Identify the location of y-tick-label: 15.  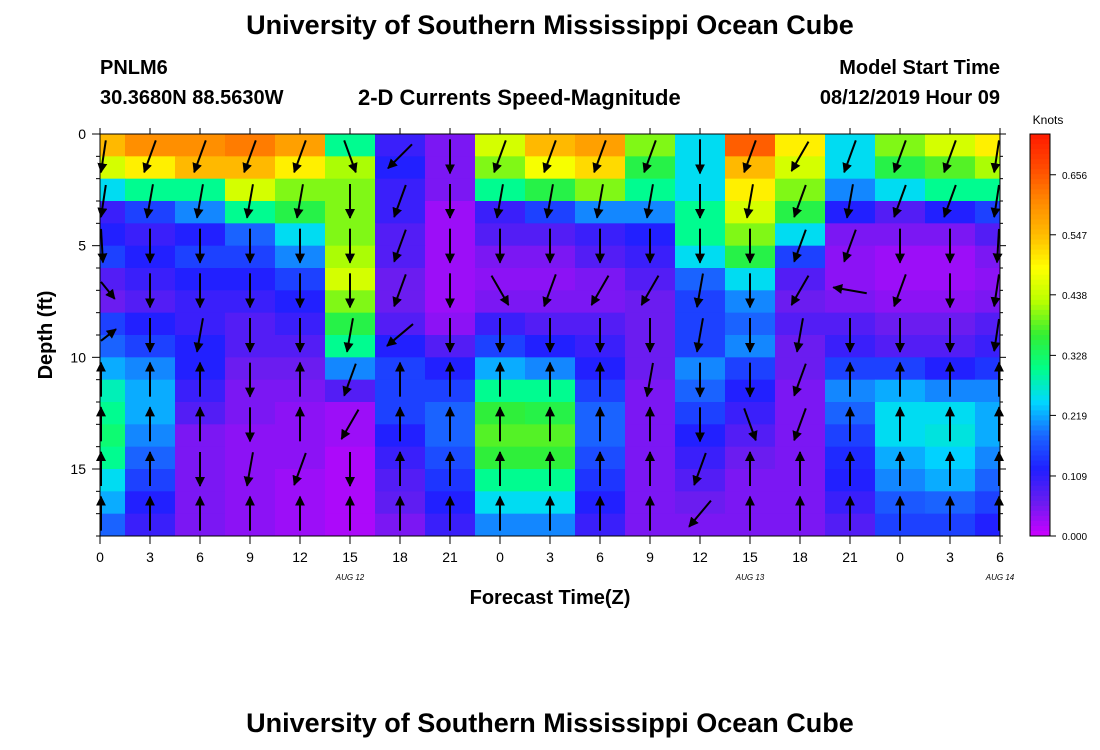
(78, 469).